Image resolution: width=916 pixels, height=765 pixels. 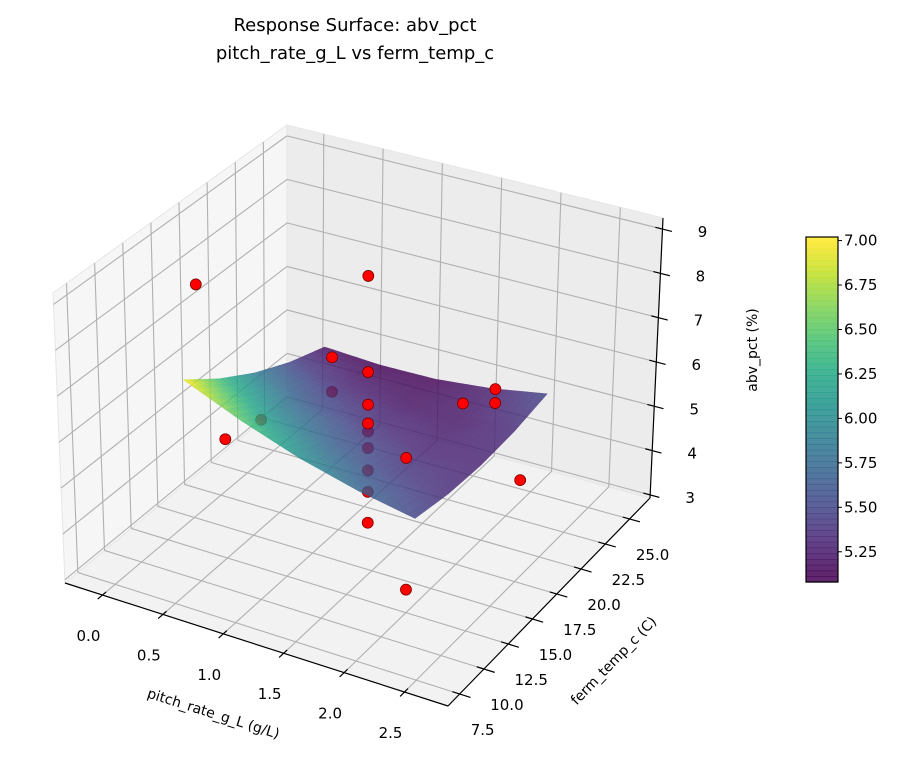 What do you see at coordinates (690, 498) in the screenshot?
I see `z-tick-label: 3` at bounding box center [690, 498].